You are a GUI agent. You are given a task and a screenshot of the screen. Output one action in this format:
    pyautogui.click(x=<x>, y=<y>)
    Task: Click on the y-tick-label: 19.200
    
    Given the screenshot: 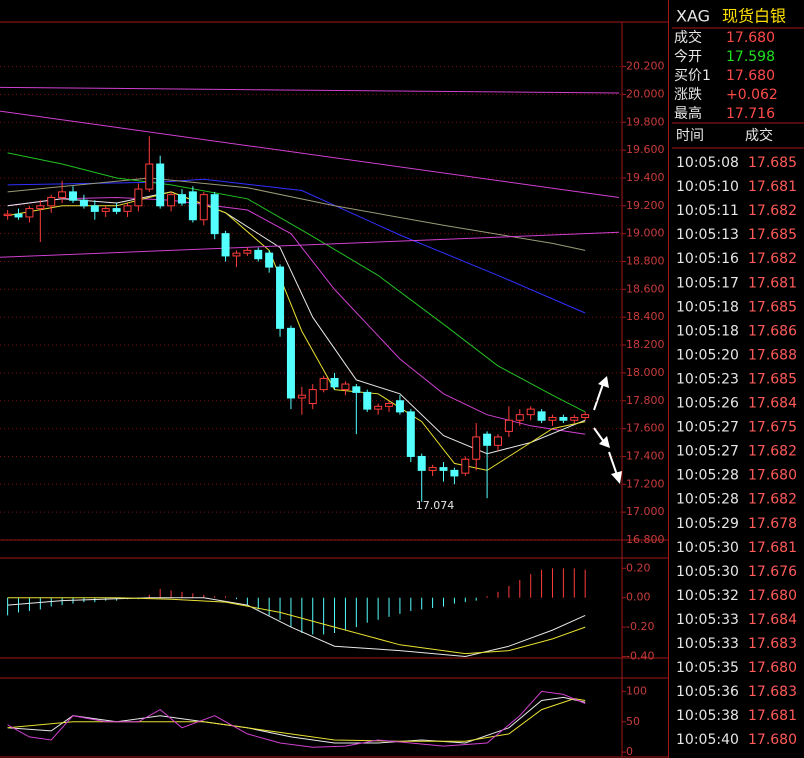 What is the action you would take?
    pyautogui.click(x=645, y=205)
    